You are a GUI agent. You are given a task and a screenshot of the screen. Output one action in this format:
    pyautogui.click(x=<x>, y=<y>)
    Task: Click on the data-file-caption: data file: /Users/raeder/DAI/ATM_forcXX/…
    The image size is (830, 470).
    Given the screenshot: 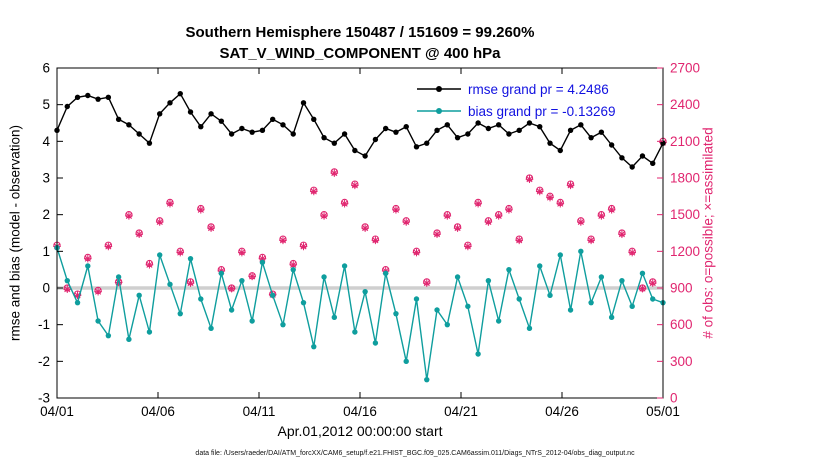 What is the action you would take?
    pyautogui.click(x=415, y=453)
    